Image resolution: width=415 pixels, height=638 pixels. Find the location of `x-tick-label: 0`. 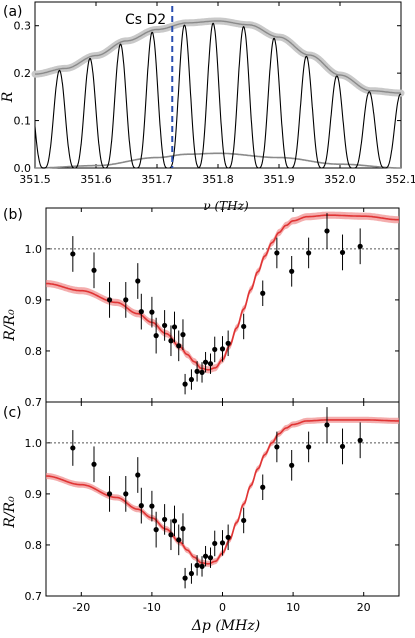

x-tick-label: 0 is located at coordinates (222, 607).